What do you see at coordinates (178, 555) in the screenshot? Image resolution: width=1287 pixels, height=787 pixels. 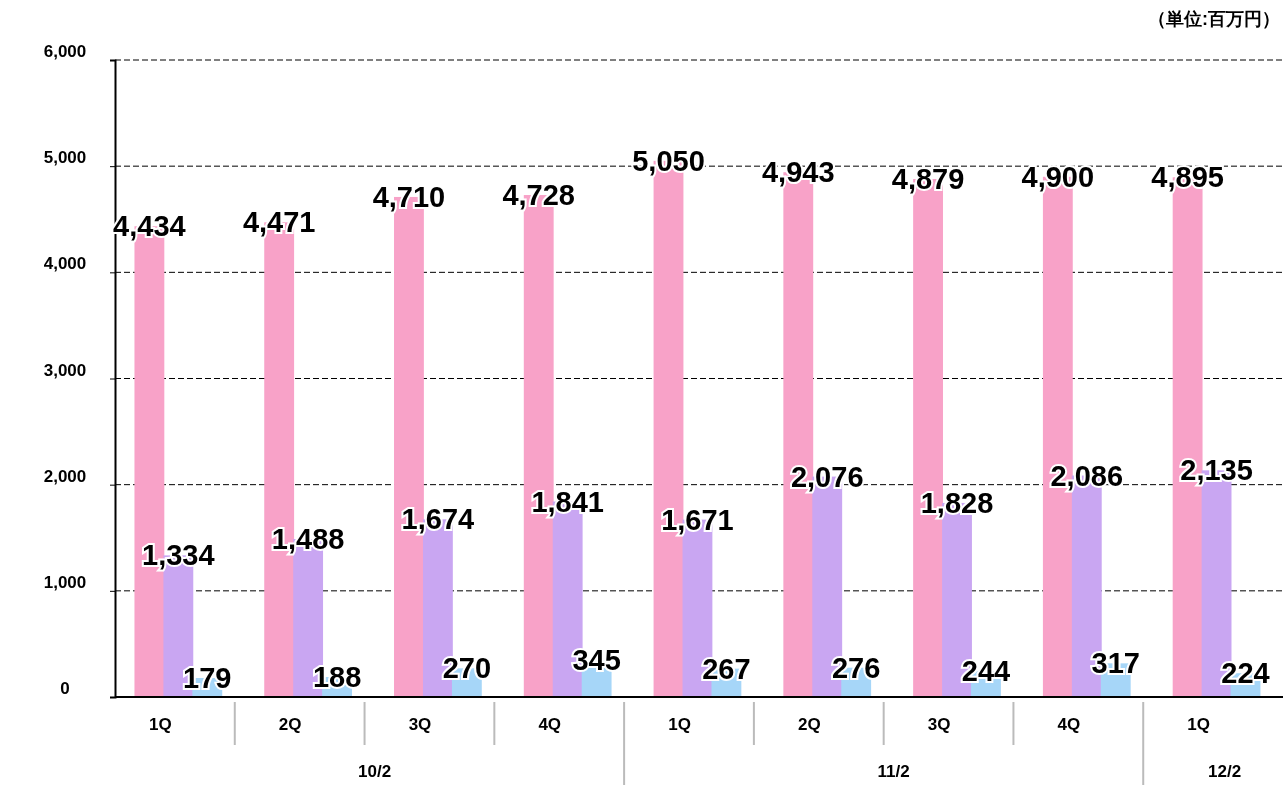 I see `data-label: 1,334` at bounding box center [178, 555].